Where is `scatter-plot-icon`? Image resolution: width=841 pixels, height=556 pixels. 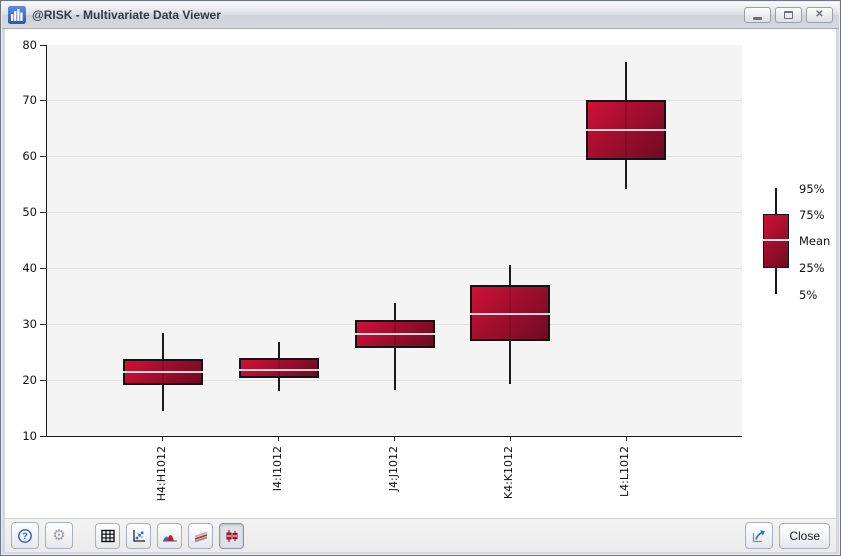
scatter-plot-icon is located at coordinates (138, 535).